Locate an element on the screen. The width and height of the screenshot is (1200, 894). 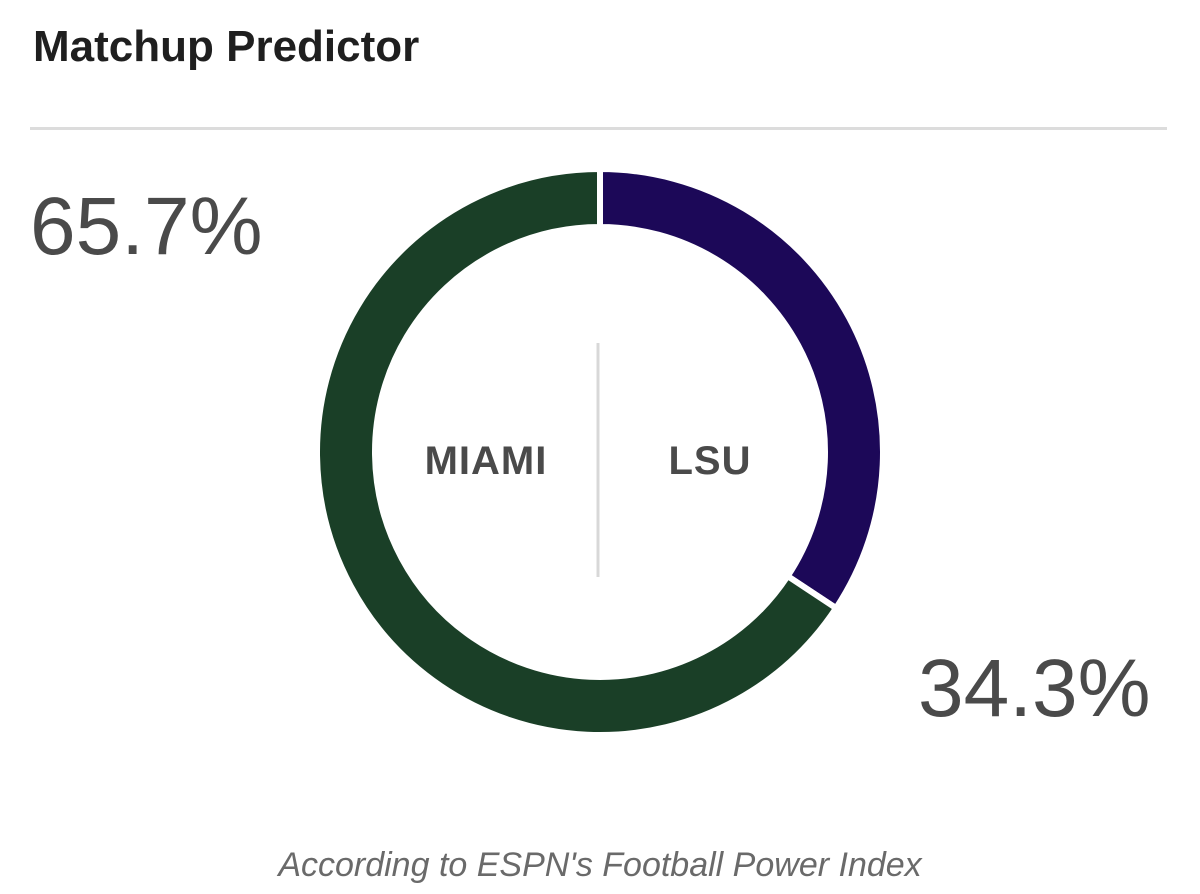
donut-slice-lsu is located at coordinates (741, 389).